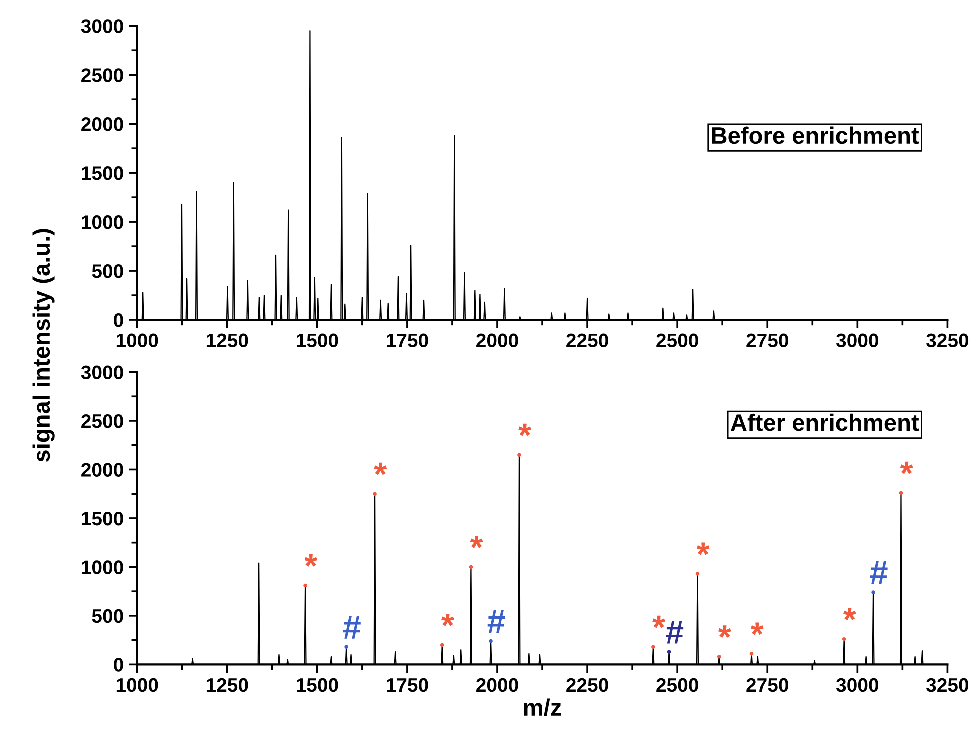 The height and width of the screenshot is (746, 974). I want to click on annotation: Before enrichment, so click(816, 135).